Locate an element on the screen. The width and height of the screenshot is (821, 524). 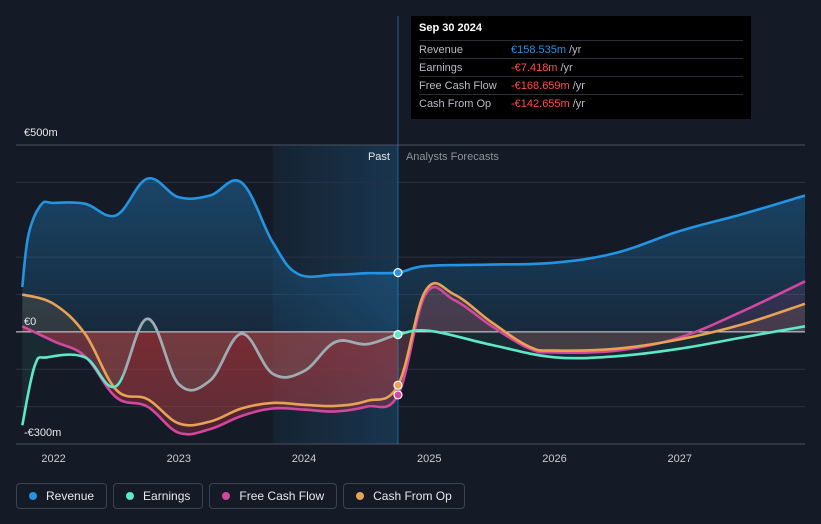
x-tick-label: 2024 is located at coordinates (304, 459).